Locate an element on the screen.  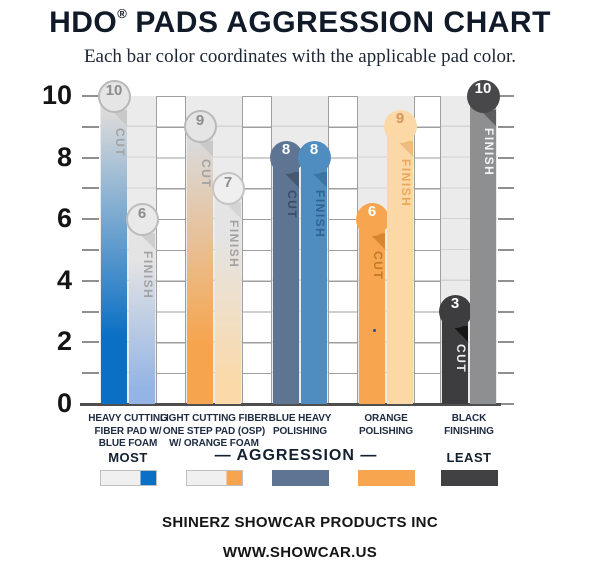
stray-dot-artifact is located at coordinates (374, 330).